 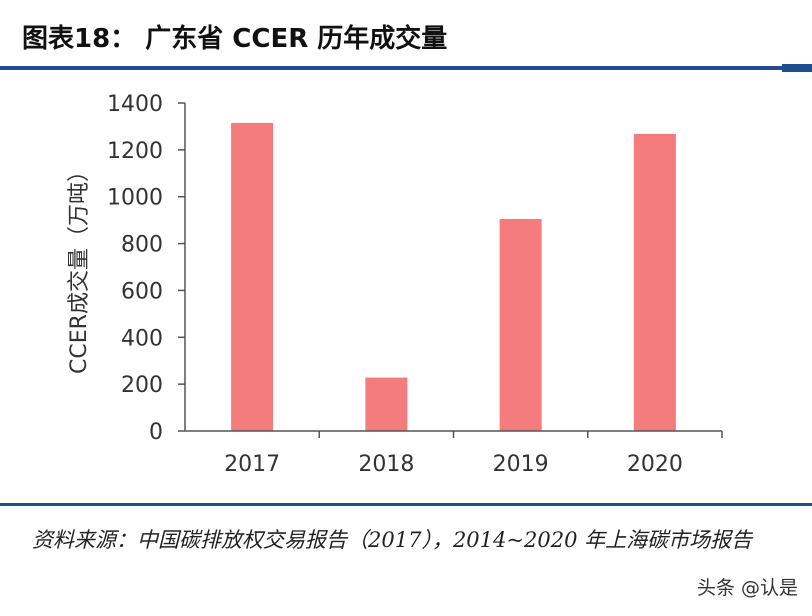 I want to click on y-axis-label-group: CCER成交量（万吨）, so click(x=79, y=267).